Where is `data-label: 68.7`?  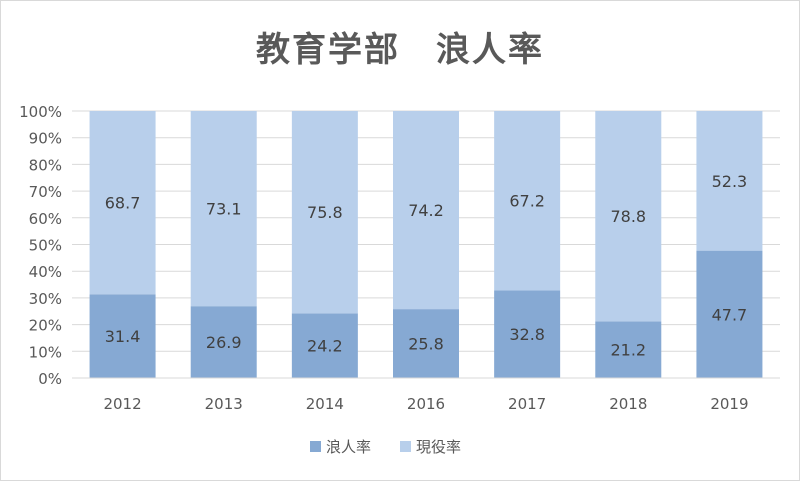 data-label: 68.7 is located at coordinates (123, 203).